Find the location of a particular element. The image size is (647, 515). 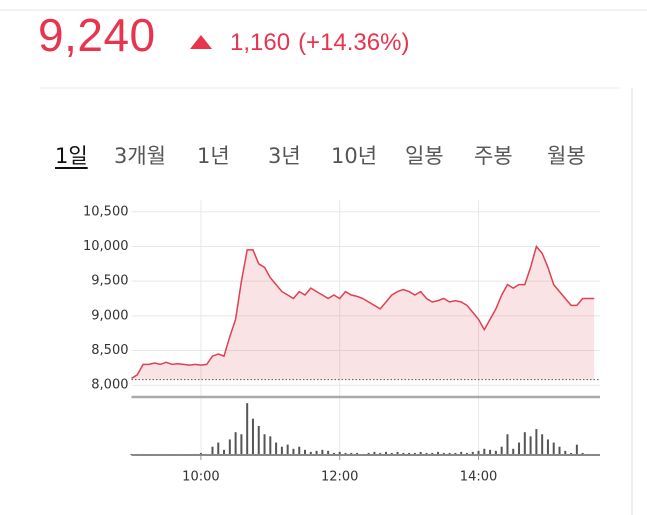

y-tick-label: 10,500 is located at coordinates (106, 211).